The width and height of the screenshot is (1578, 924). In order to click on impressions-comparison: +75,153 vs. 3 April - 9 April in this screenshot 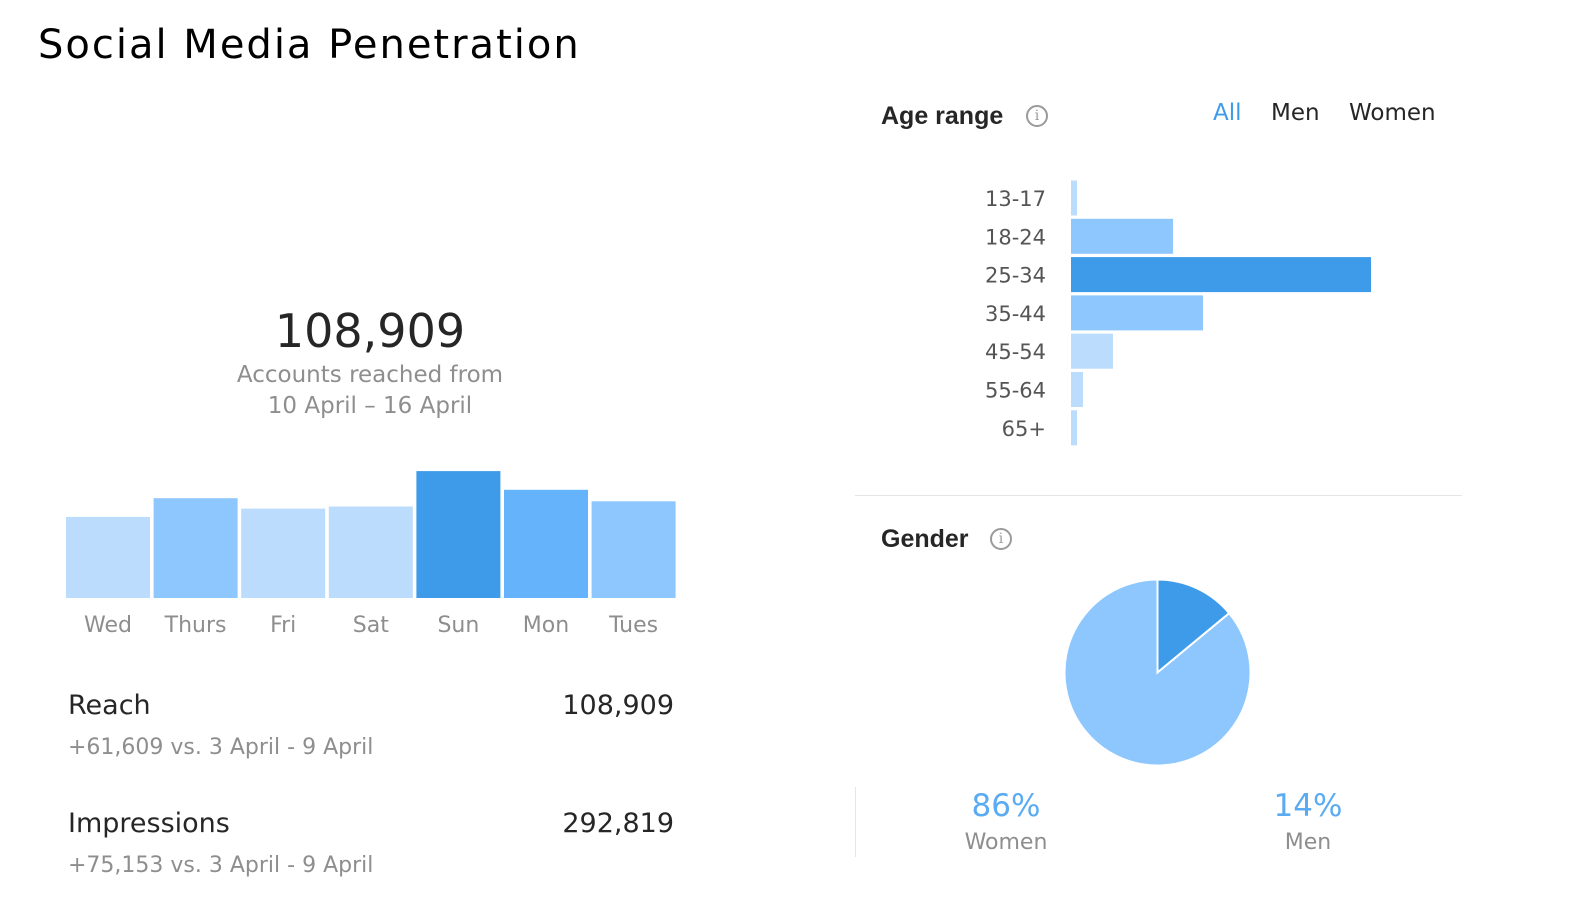, I will do `click(221, 865)`.